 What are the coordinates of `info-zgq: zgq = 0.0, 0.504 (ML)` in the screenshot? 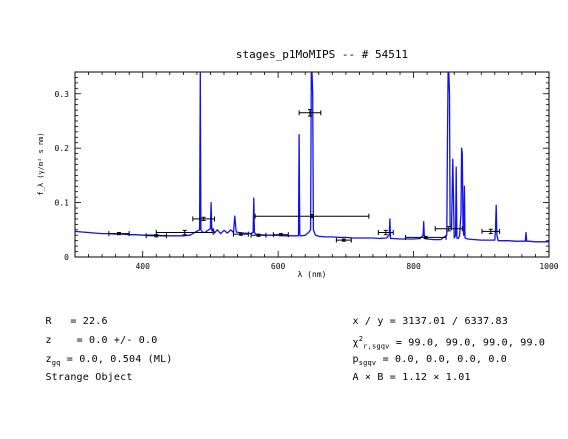 It's located at (103, 355).